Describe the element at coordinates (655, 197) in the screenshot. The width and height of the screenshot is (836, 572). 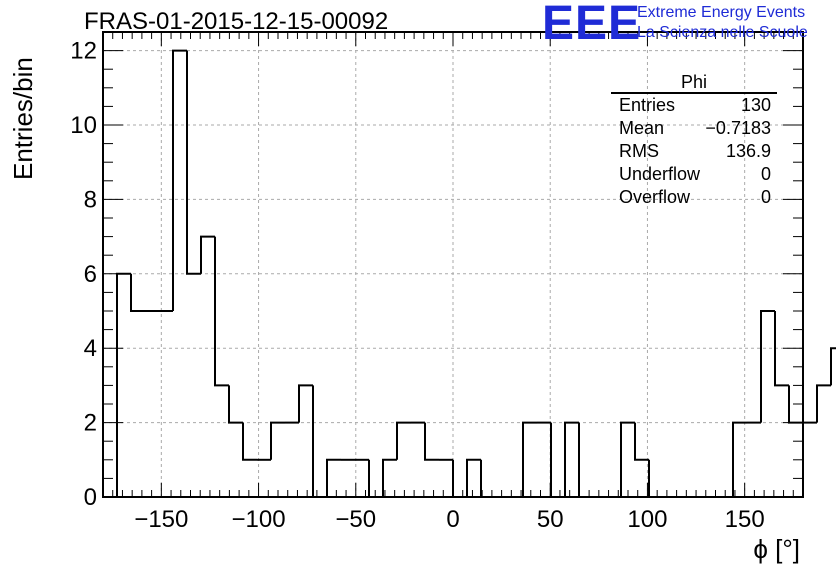
I see `stats-label: Overflow` at that location.